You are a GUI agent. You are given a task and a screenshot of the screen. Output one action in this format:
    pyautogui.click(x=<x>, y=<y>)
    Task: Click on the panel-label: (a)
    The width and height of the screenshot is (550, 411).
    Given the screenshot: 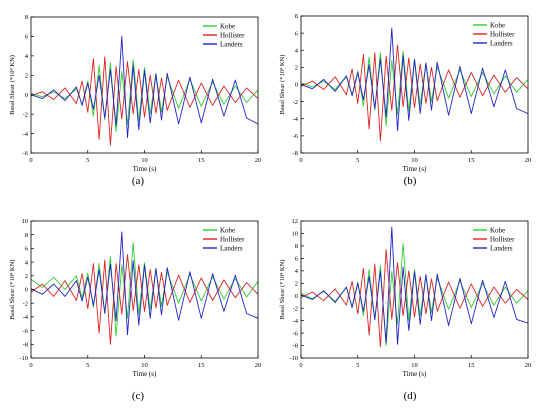 What is the action you would take?
    pyautogui.click(x=138, y=181)
    